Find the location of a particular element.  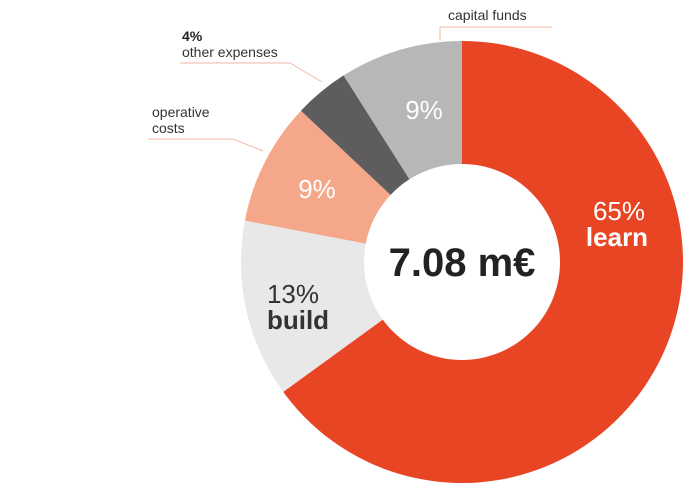

center-total-label: 7.08 m€ is located at coordinates (462, 263).